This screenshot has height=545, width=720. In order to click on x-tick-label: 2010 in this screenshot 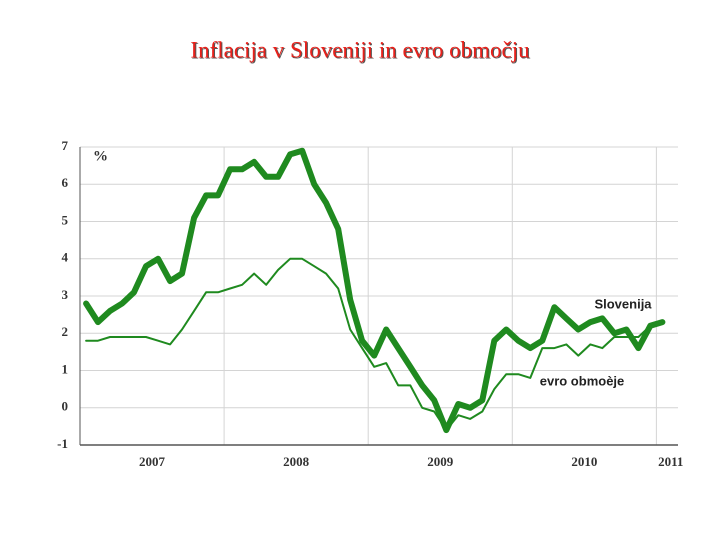, I will do `click(584, 461)`.